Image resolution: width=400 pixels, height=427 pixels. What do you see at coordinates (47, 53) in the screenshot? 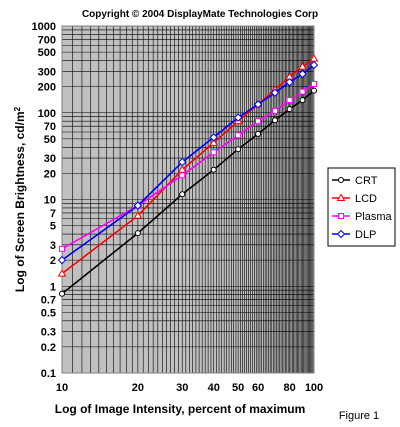
I see `y-tick-label: 500` at bounding box center [47, 53].